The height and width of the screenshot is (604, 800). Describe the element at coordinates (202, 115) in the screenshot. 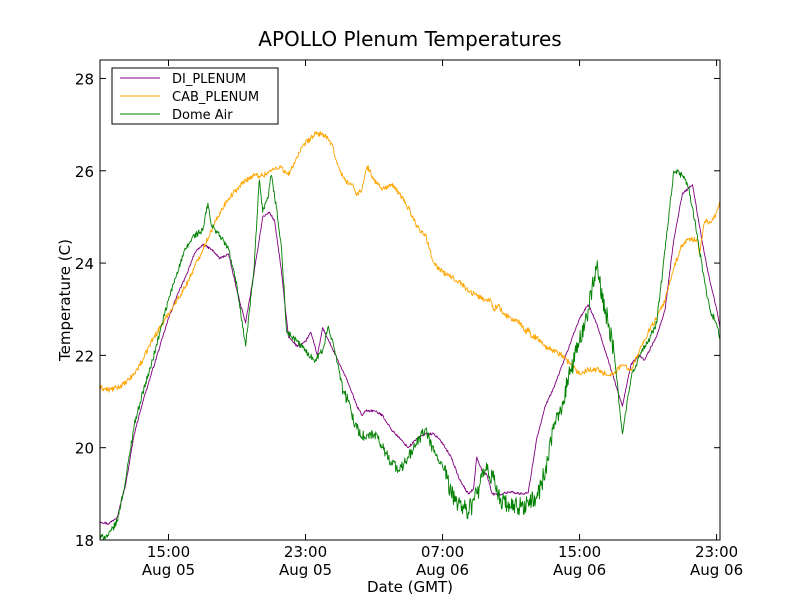

I see `legend-label: Dome Air` at that location.